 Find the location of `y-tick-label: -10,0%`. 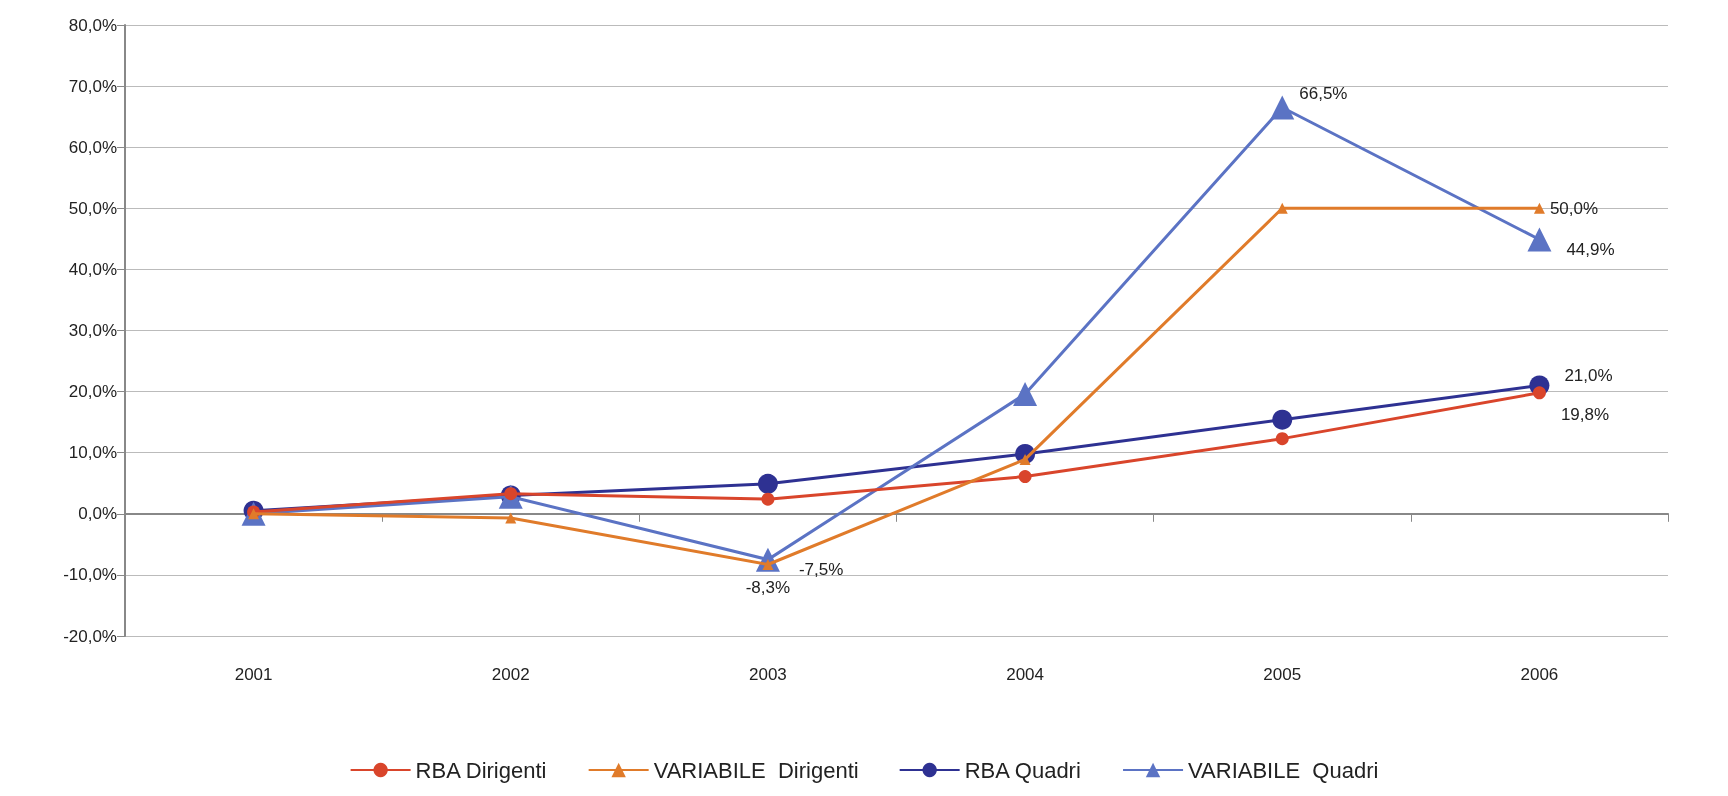

y-tick-label: -10,0% is located at coordinates (90, 575).